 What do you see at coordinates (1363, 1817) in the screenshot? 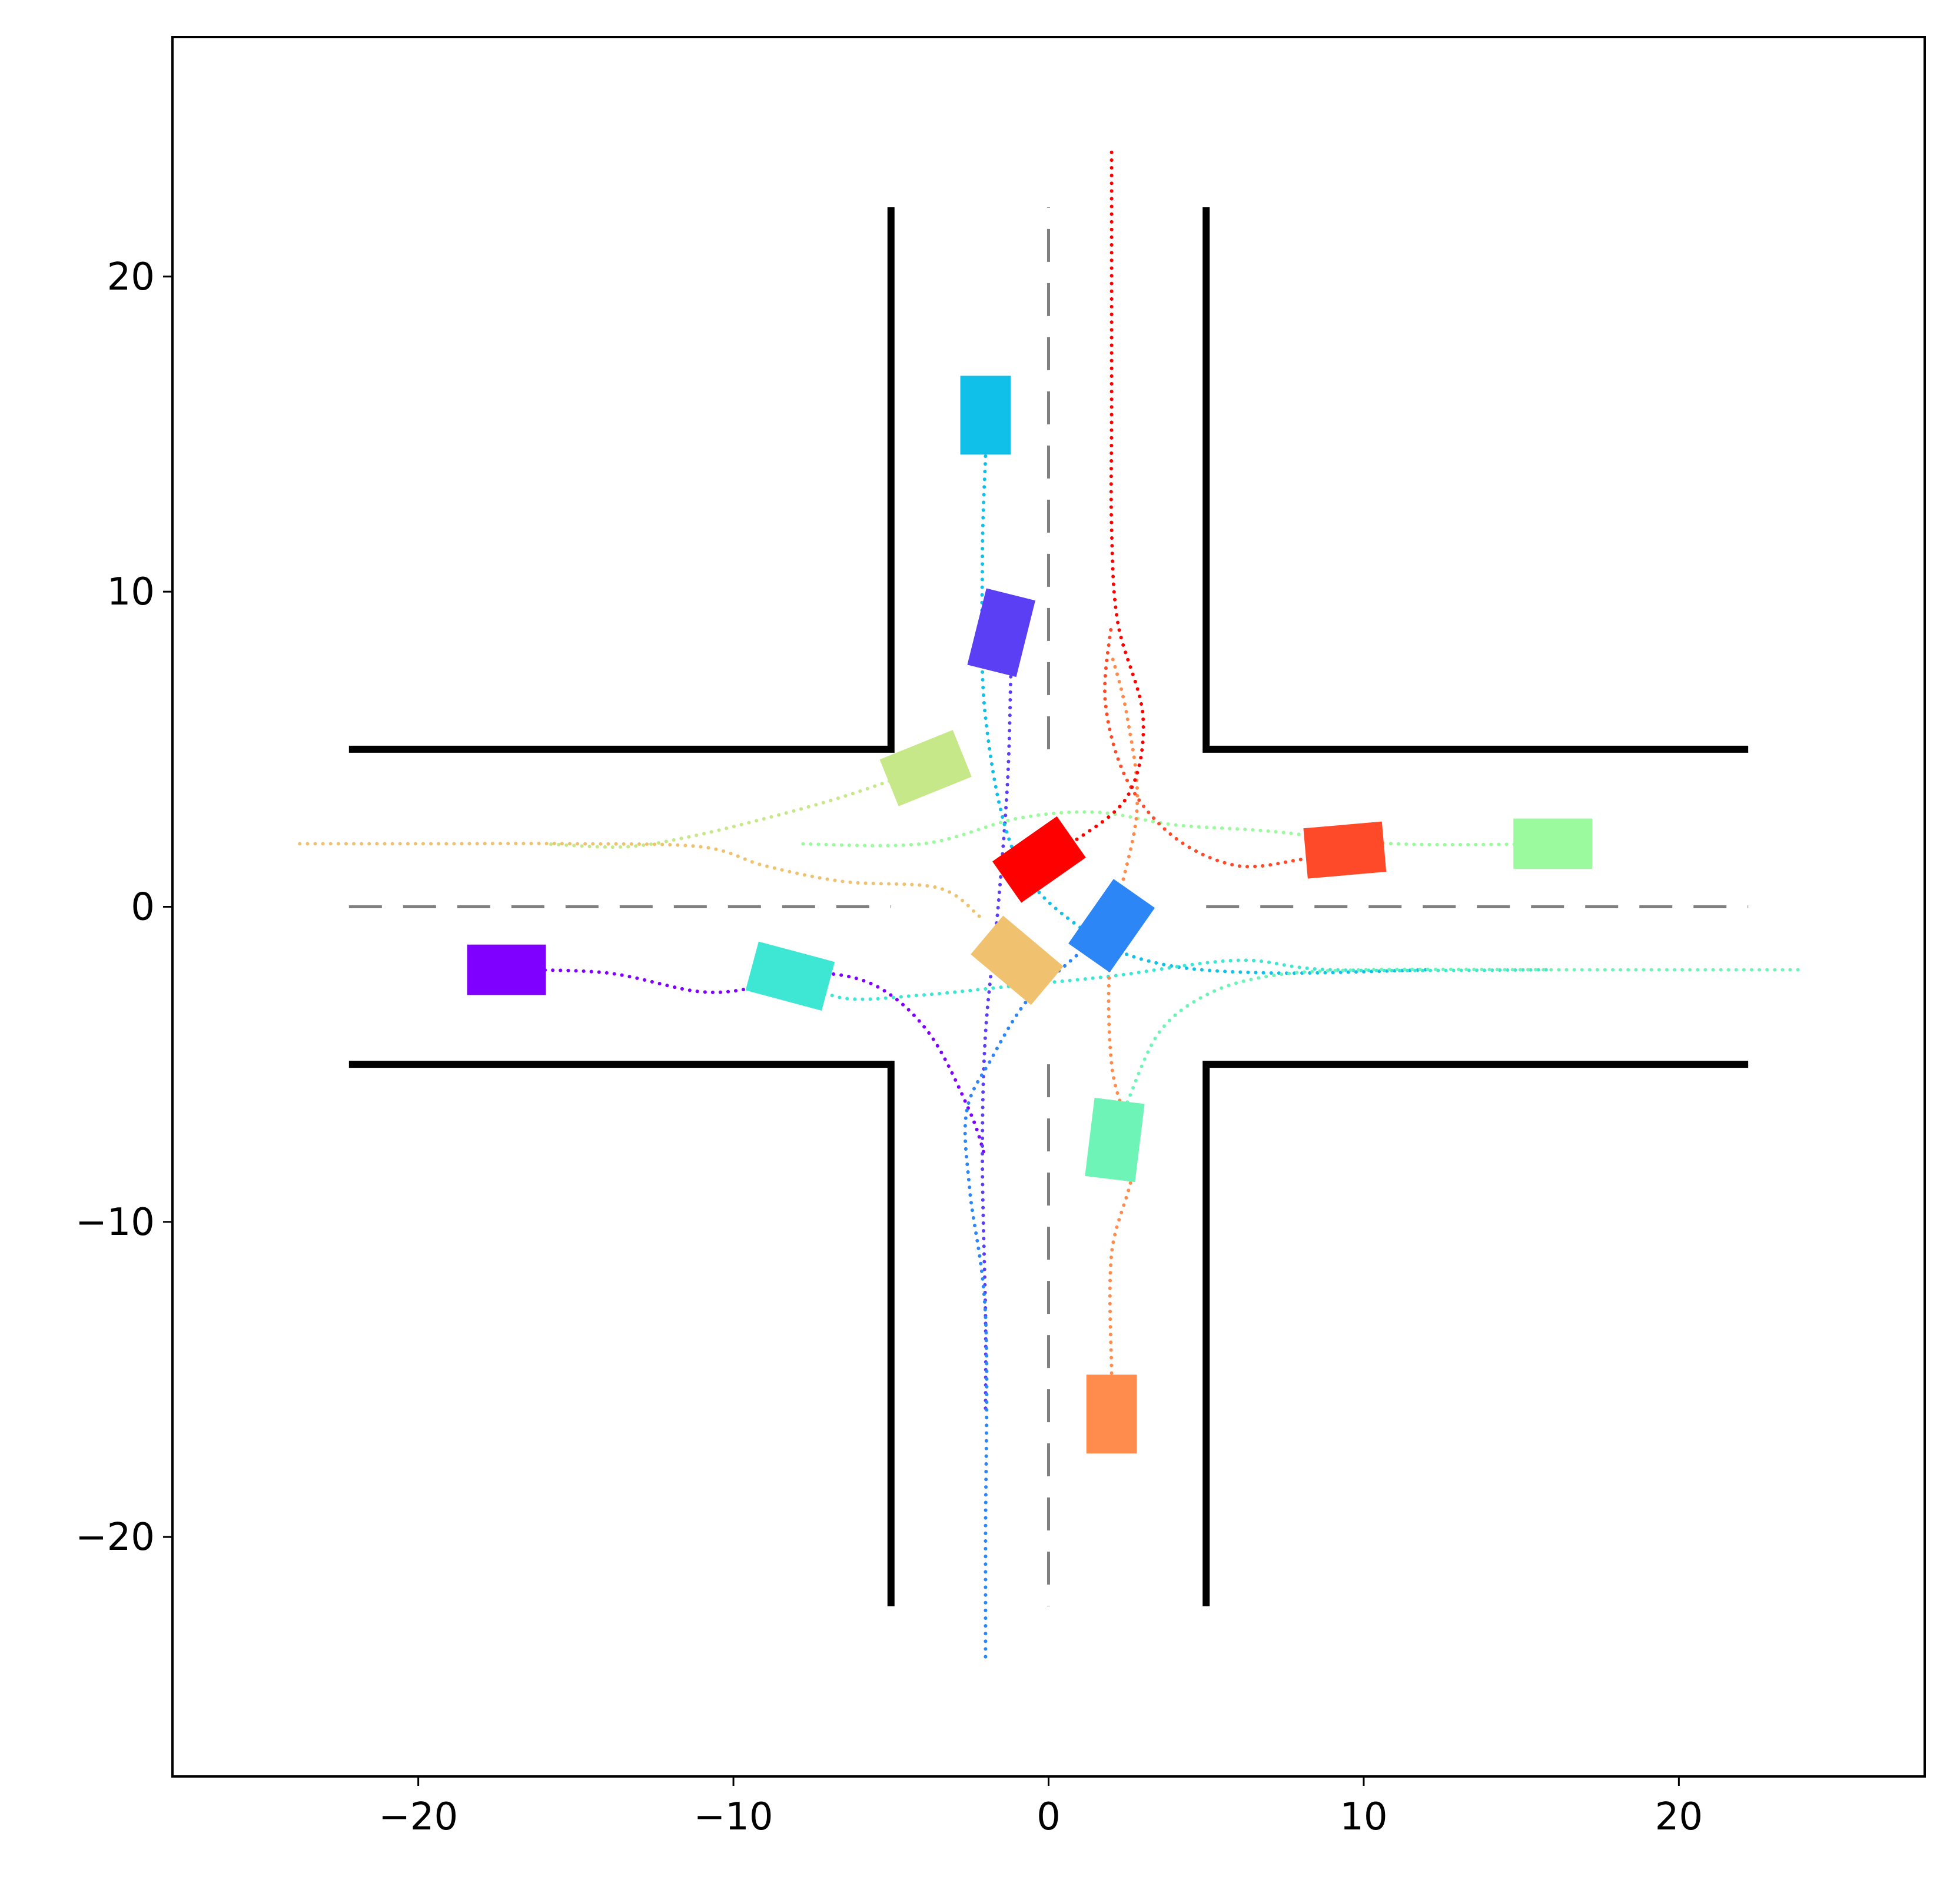
I see `x-tick-label: 10` at bounding box center [1363, 1817].